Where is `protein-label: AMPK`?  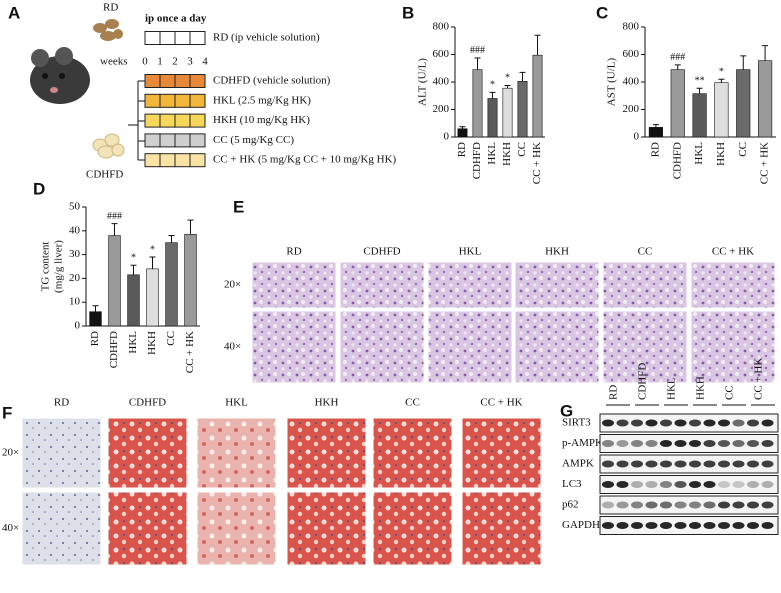
protein-label: AMPK is located at coordinates (578, 464).